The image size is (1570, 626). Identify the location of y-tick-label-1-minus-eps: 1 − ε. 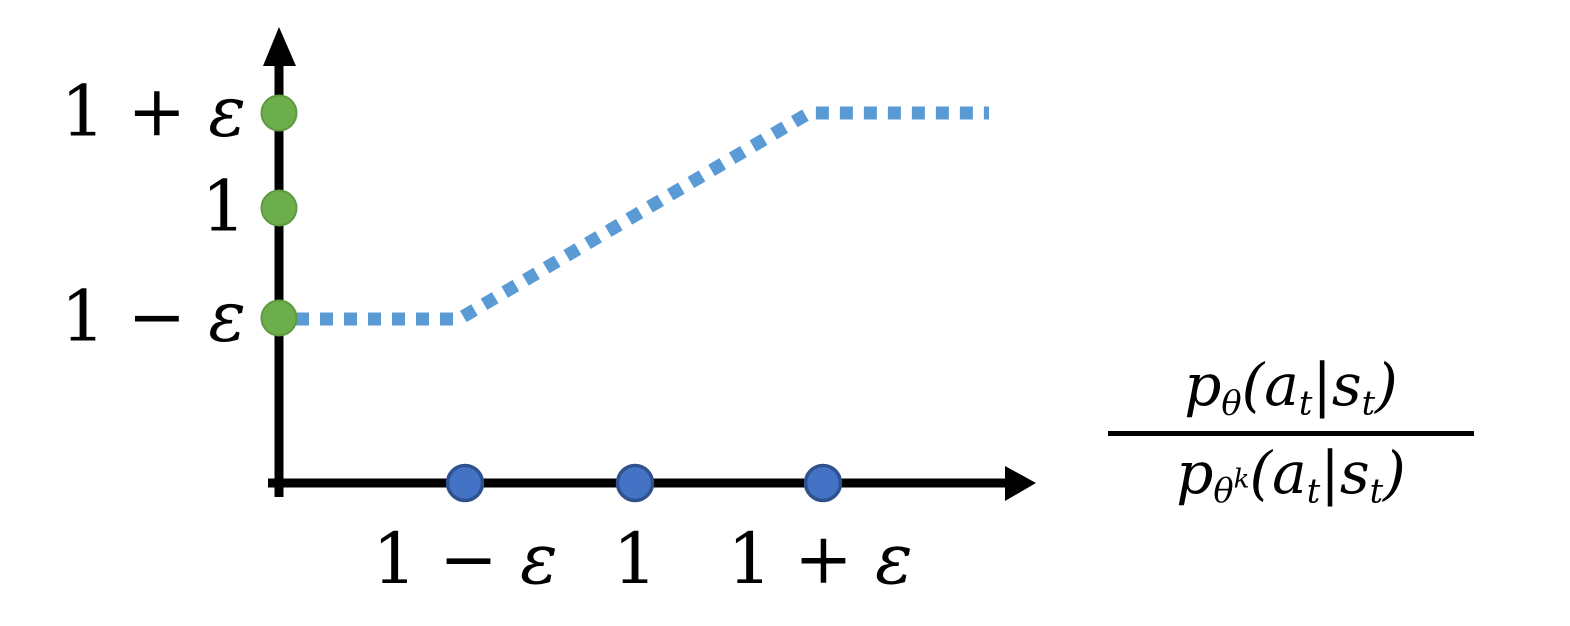
(153, 317).